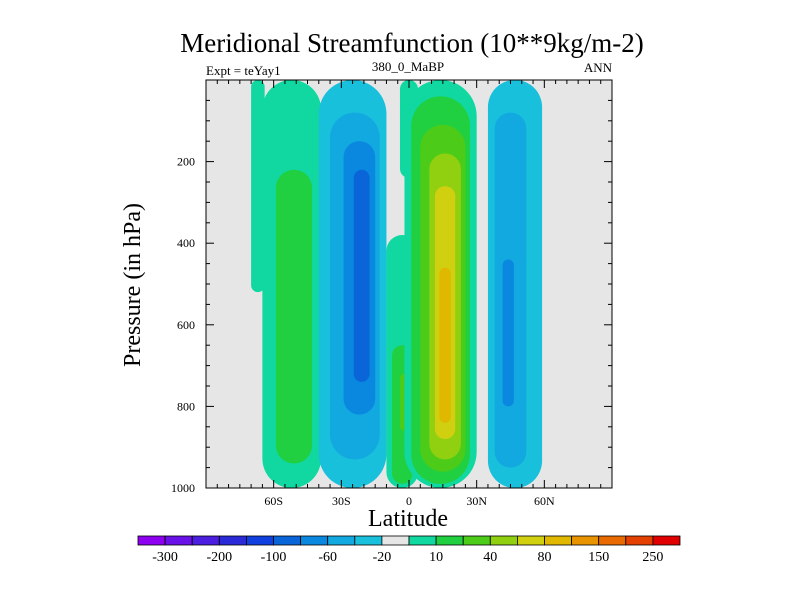 The width and height of the screenshot is (800, 600). I want to click on x-tick-label: 60S, so click(273, 501).